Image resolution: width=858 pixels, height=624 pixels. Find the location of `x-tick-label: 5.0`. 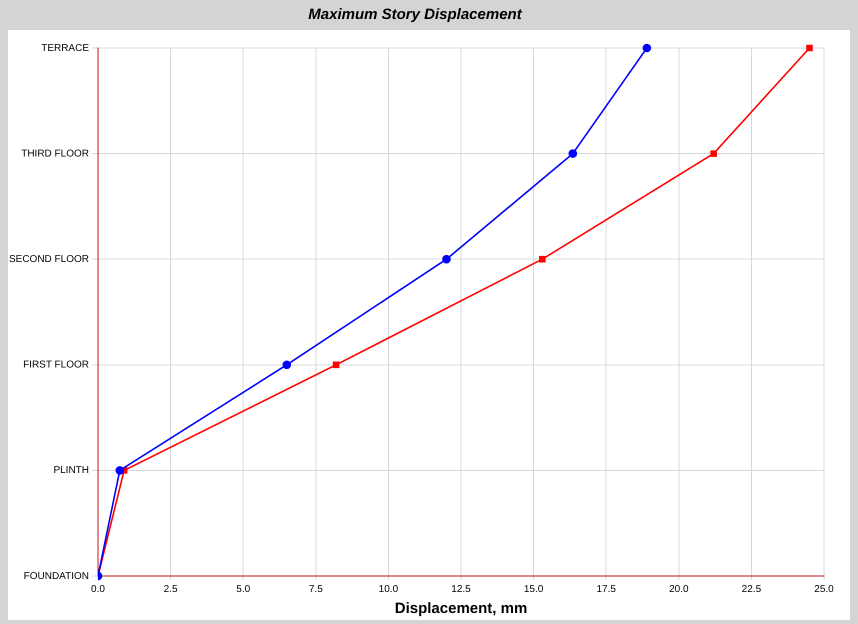

x-tick-label: 5.0 is located at coordinates (243, 589).